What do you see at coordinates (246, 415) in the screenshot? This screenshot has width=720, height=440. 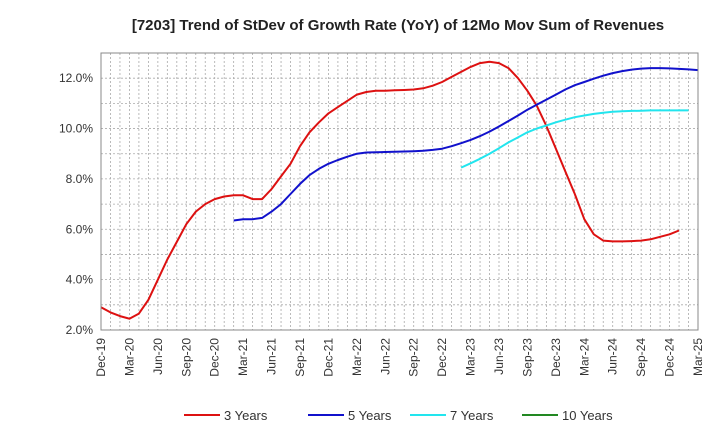 I see `legend-label: 3 Years` at bounding box center [246, 415].